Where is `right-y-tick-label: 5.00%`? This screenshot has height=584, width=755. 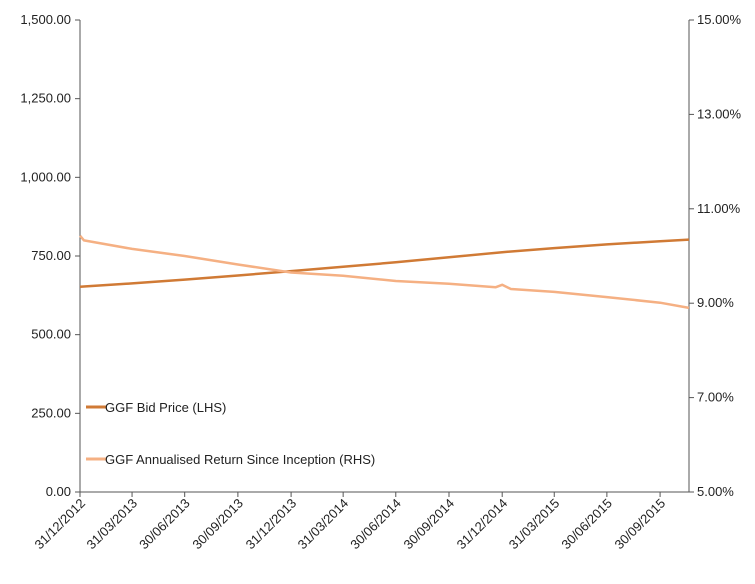
right-y-tick-label: 5.00% is located at coordinates (715, 491).